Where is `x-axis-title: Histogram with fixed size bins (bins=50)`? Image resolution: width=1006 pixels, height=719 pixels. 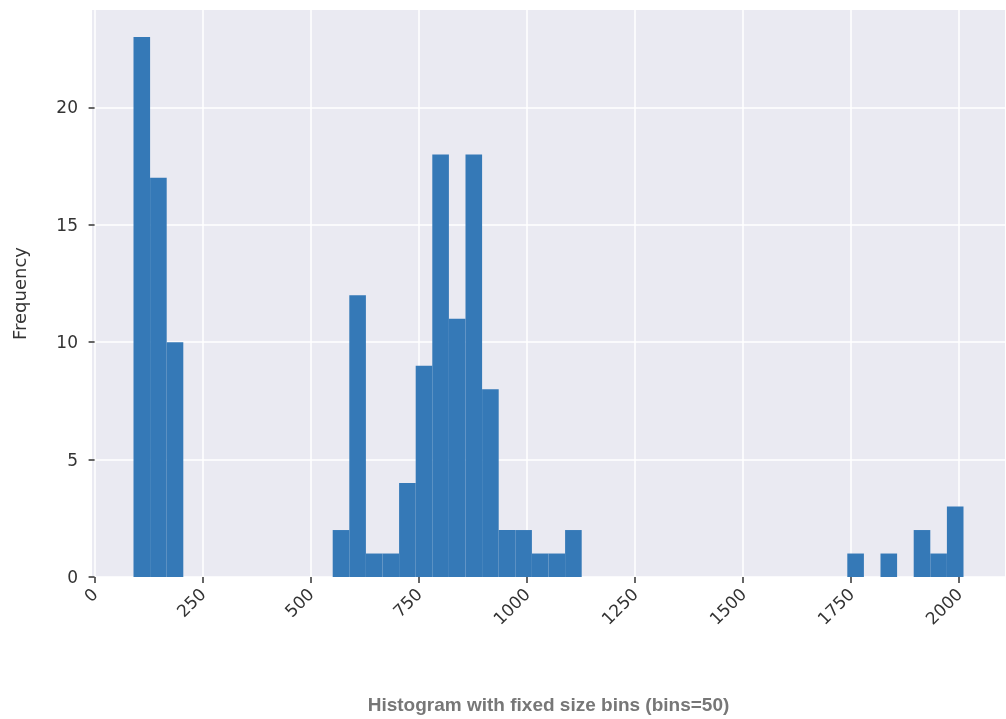
x-axis-title: Histogram with fixed size bins (bins=50) is located at coordinates (548, 704).